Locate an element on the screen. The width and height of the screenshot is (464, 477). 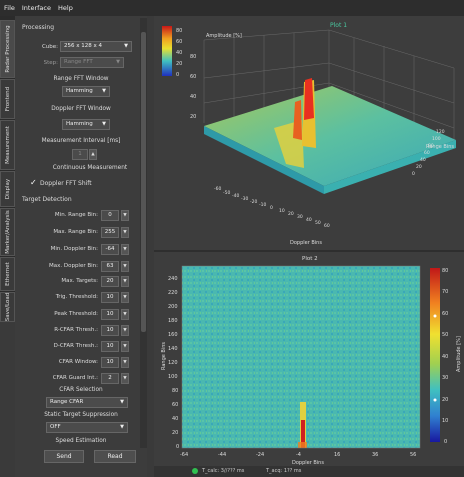
scrollbar-thumb is located at coordinates (143, 182).